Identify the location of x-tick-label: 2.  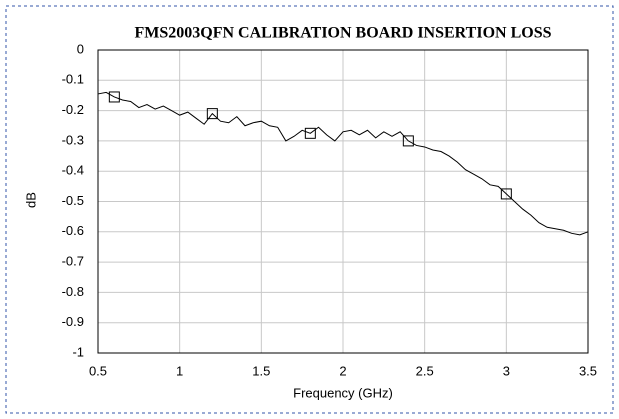
(342, 370).